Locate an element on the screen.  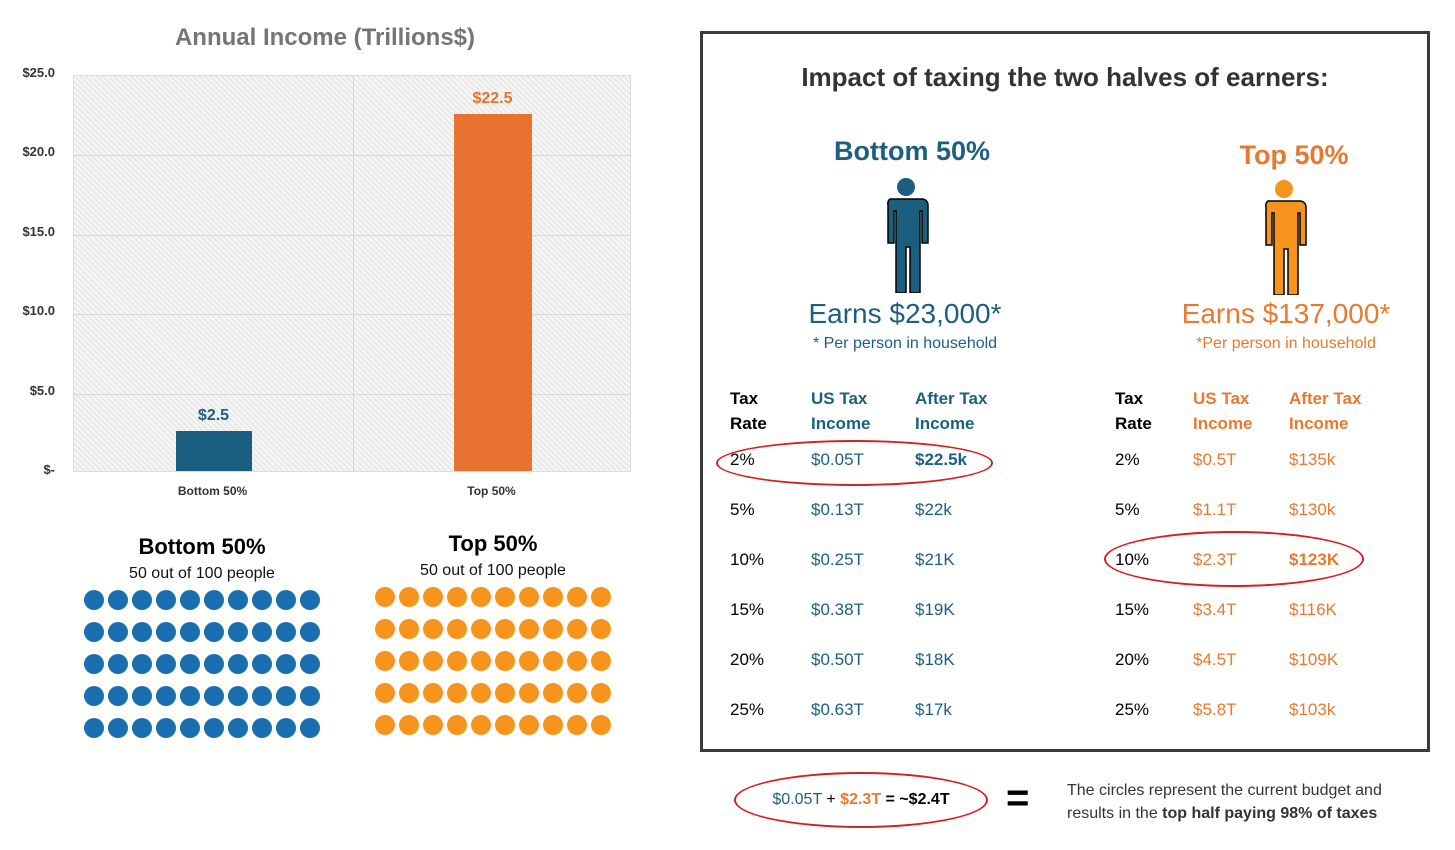
y-tick-label: $5.0 is located at coordinates (42, 390).